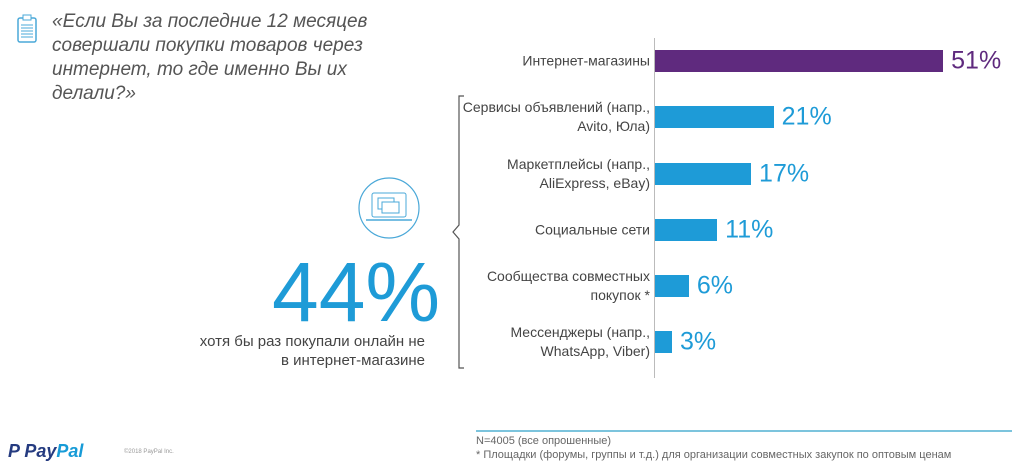 The width and height of the screenshot is (1033, 467). I want to click on value-label: 3%, so click(698, 341).